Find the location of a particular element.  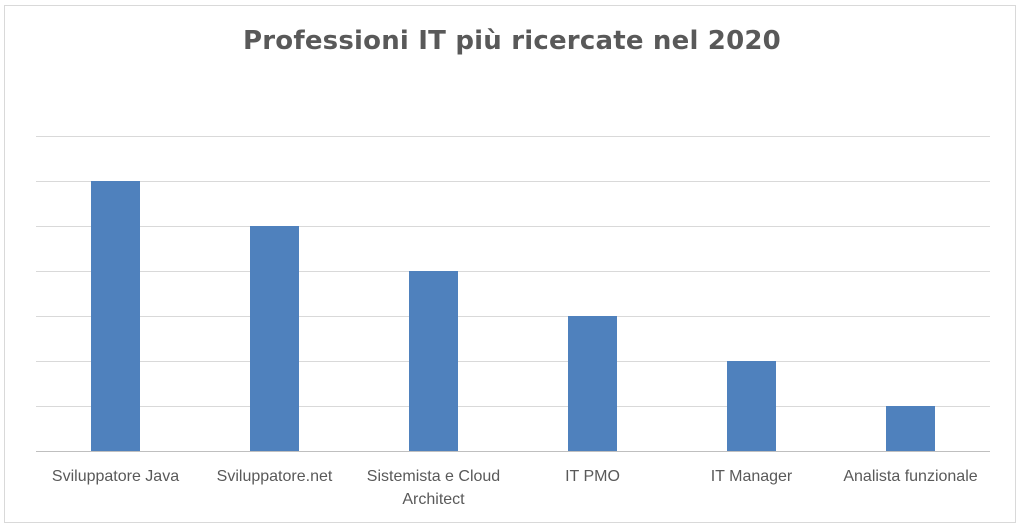

x-tick-label: IT Manager is located at coordinates (752, 476).